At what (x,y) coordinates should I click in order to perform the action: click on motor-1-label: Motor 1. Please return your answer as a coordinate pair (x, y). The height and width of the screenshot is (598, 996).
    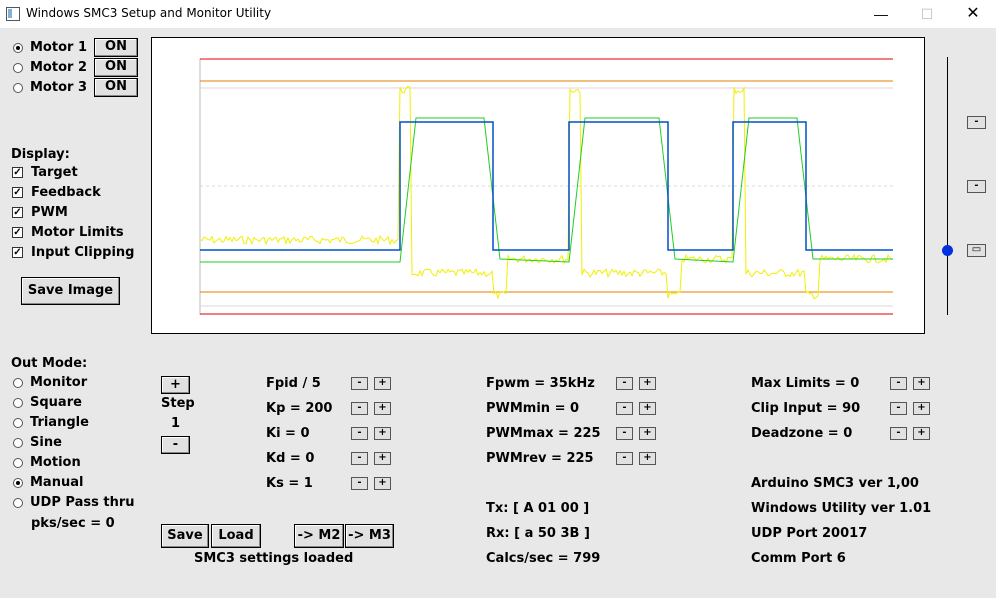
    Looking at the image, I should click on (58, 47).